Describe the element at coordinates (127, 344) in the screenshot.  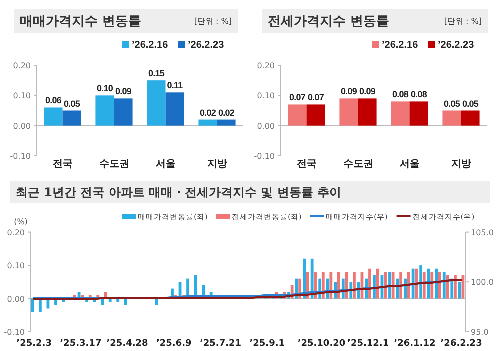
I see `x-tick-label: ’25.4.28` at that location.